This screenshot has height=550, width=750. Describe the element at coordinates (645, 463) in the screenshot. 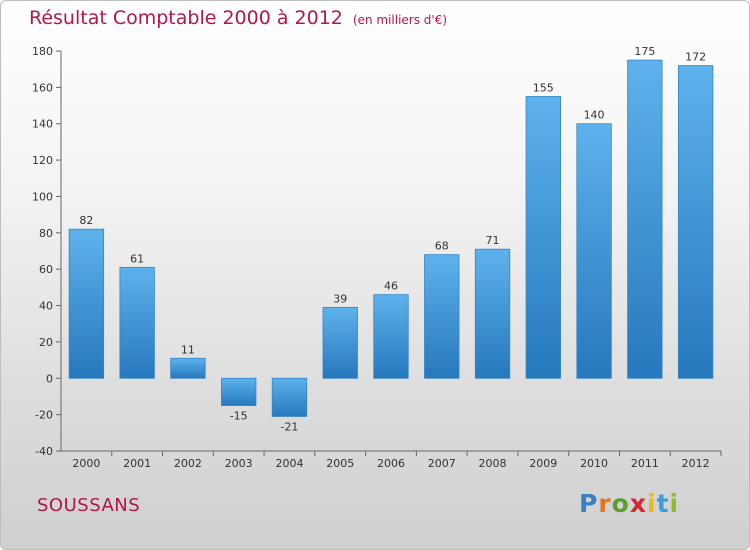

I see `x-tick-label: 2011` at that location.